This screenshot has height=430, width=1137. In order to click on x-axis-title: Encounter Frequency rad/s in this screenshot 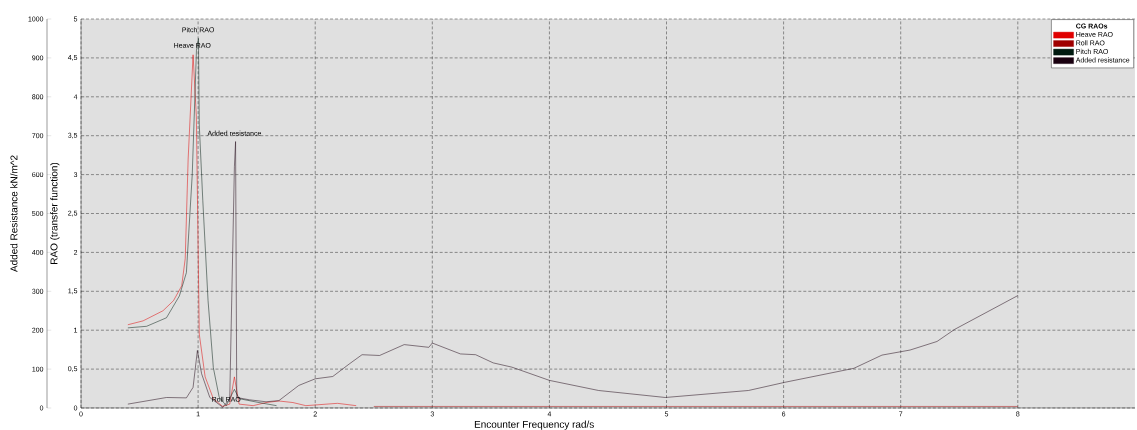, I will do `click(534, 425)`.